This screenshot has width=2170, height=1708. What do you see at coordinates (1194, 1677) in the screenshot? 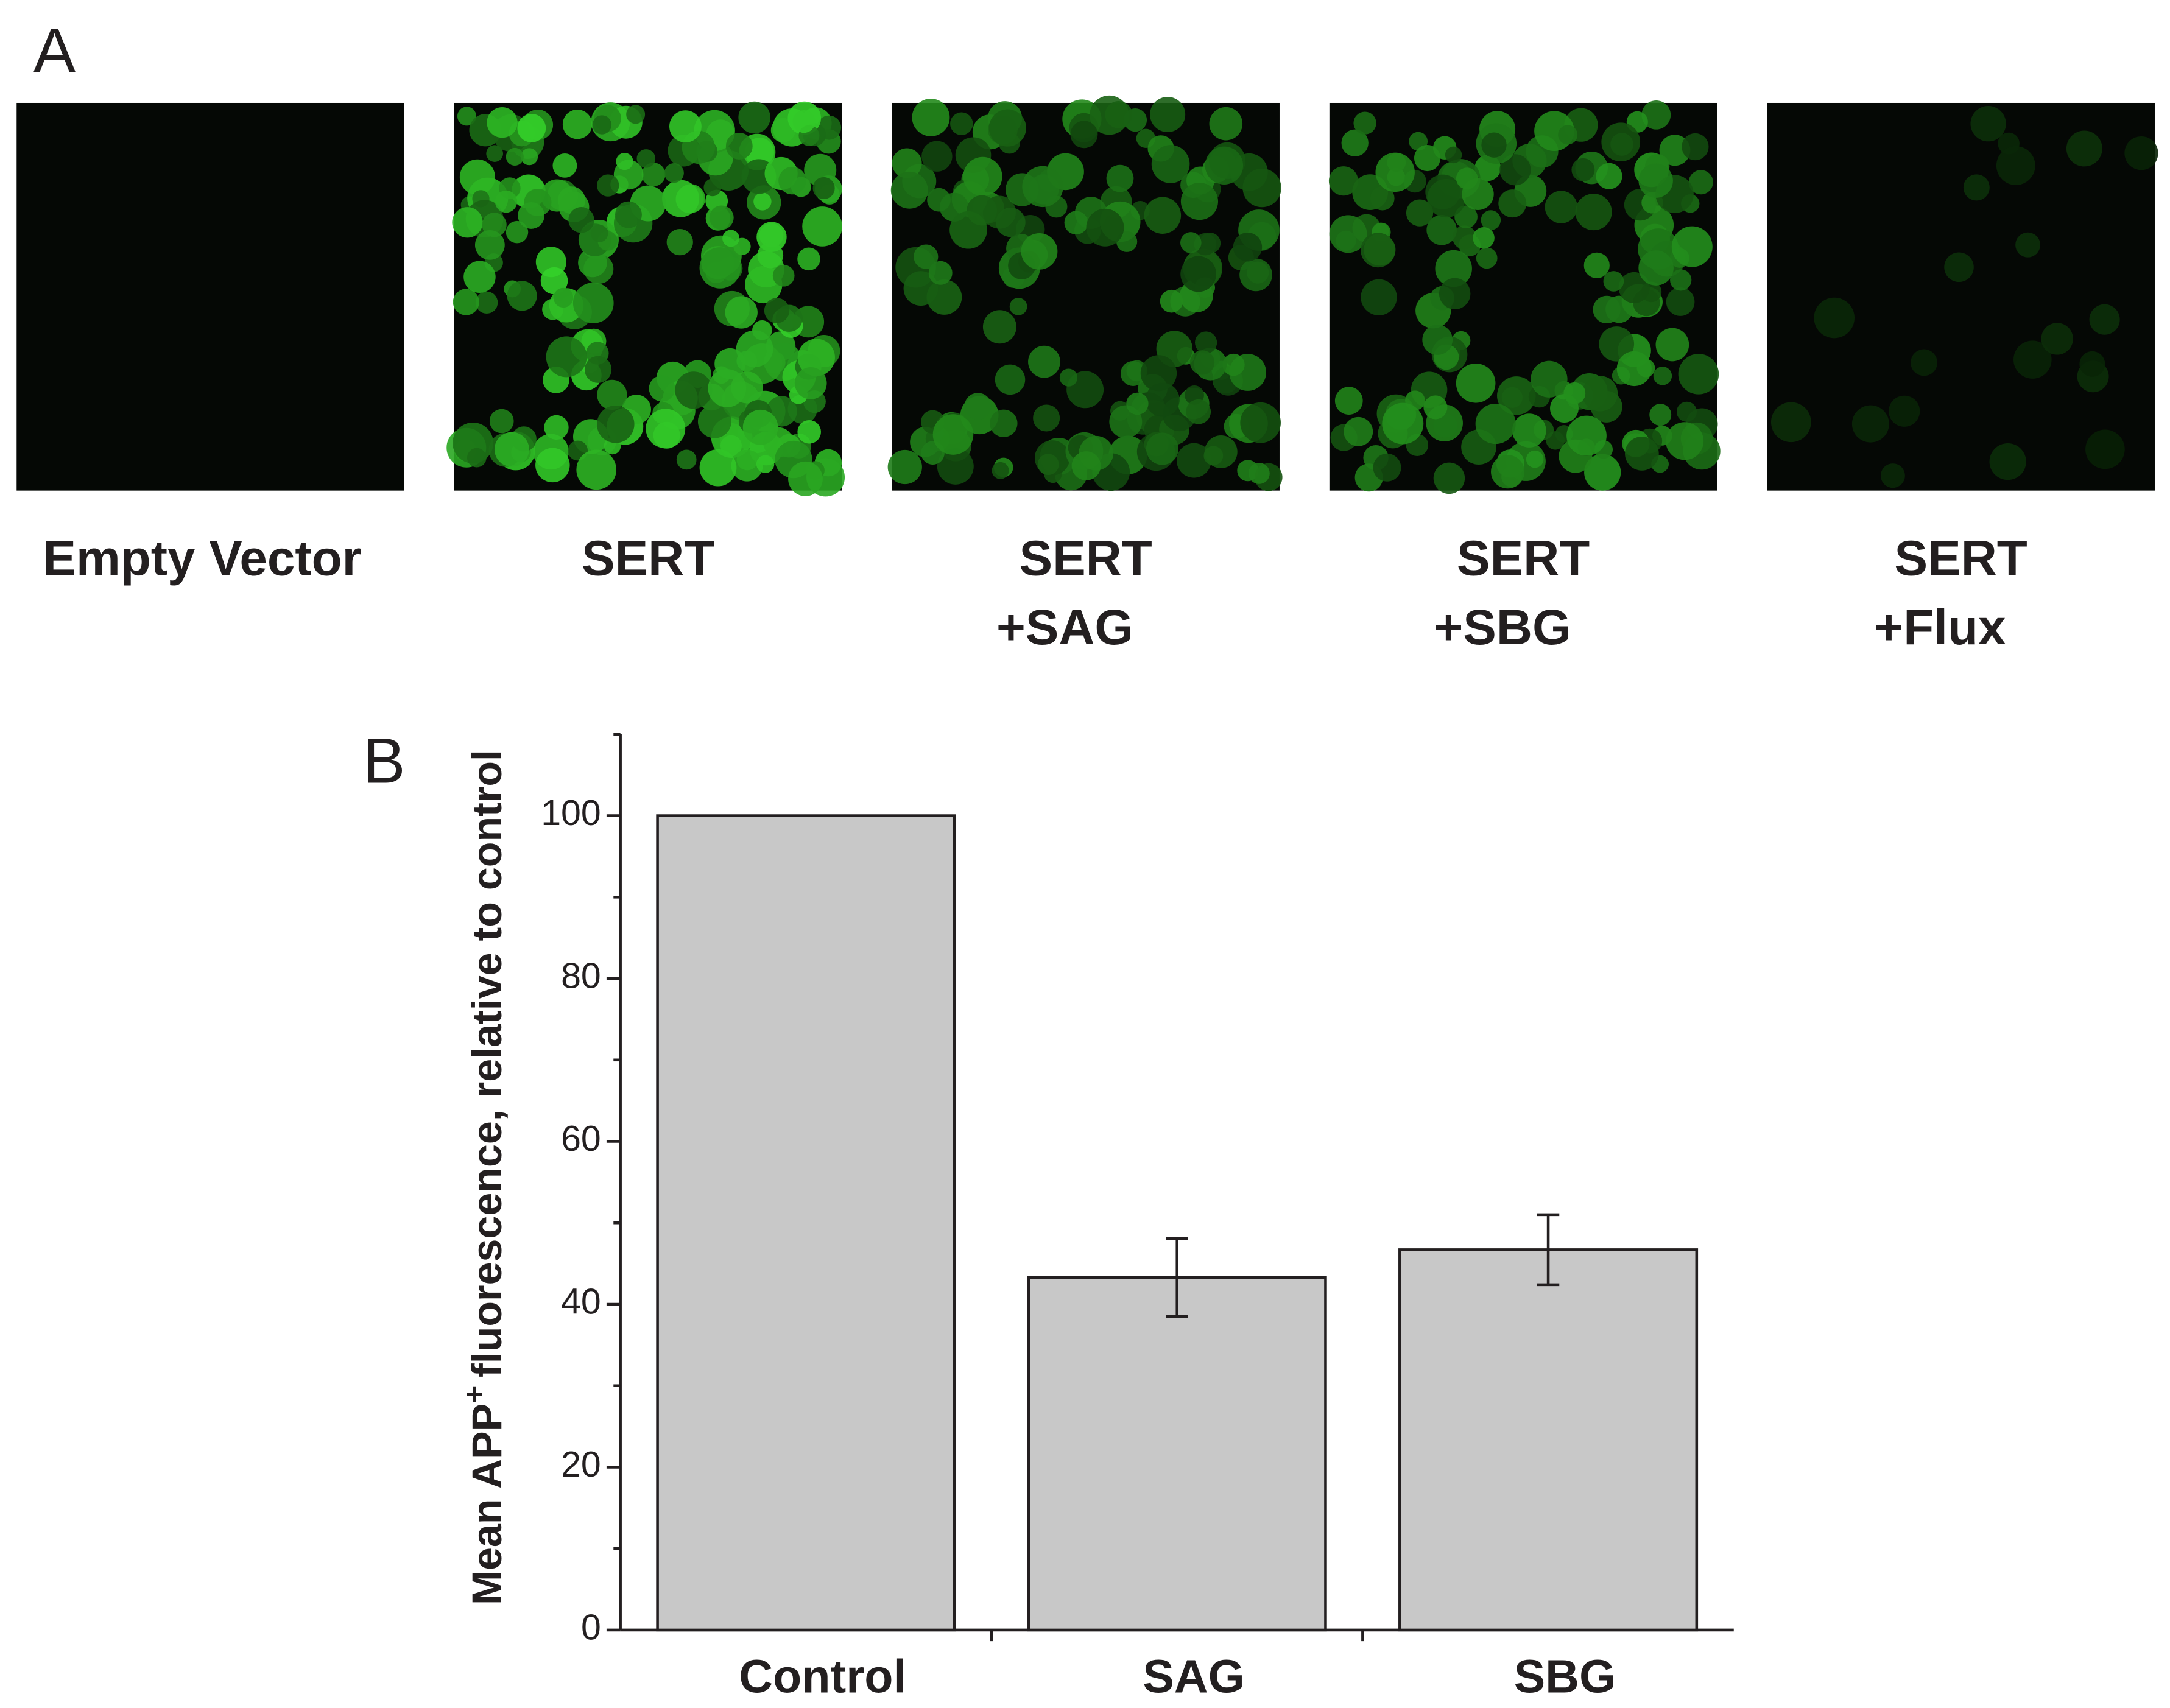
I see `x-tick-label: SAG` at bounding box center [1194, 1677].